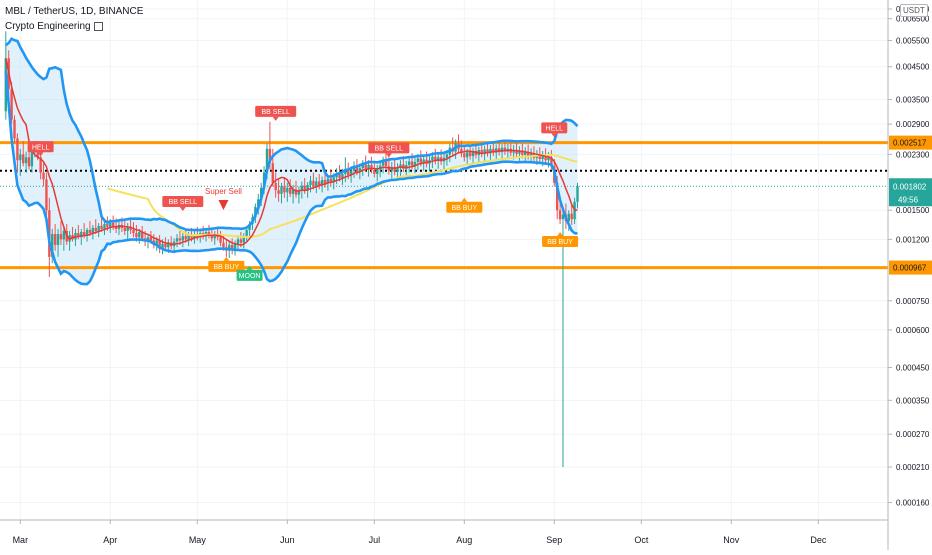 Image resolution: width=932 pixels, height=555 pixels. I want to click on y-tick-label: 0.000270, so click(913, 434).